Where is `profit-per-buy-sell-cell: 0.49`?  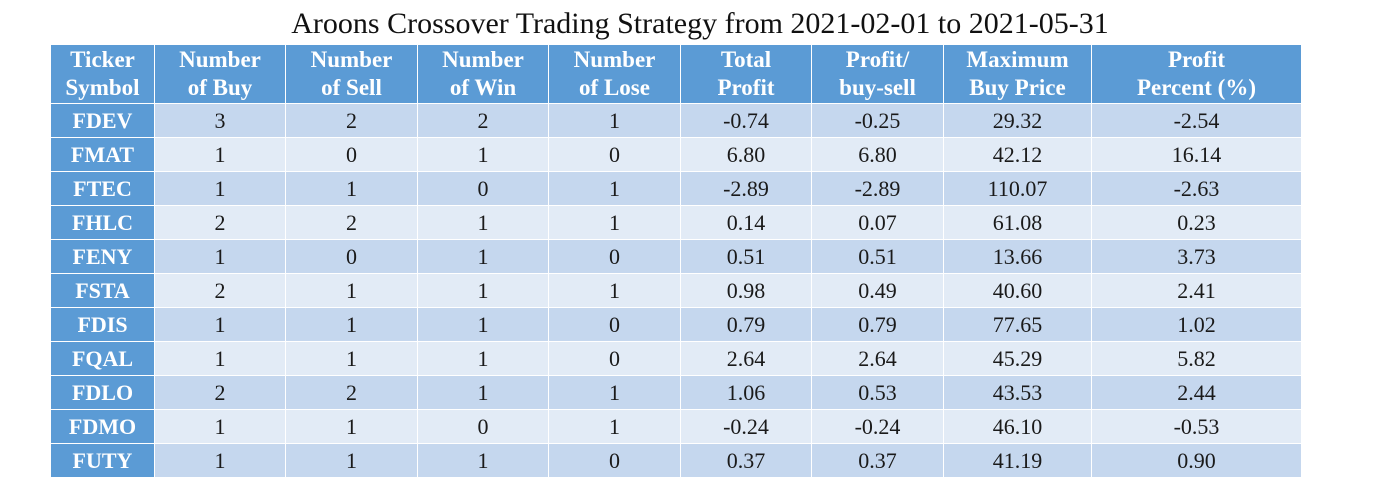
profit-per-buy-sell-cell: 0.49 is located at coordinates (877, 290).